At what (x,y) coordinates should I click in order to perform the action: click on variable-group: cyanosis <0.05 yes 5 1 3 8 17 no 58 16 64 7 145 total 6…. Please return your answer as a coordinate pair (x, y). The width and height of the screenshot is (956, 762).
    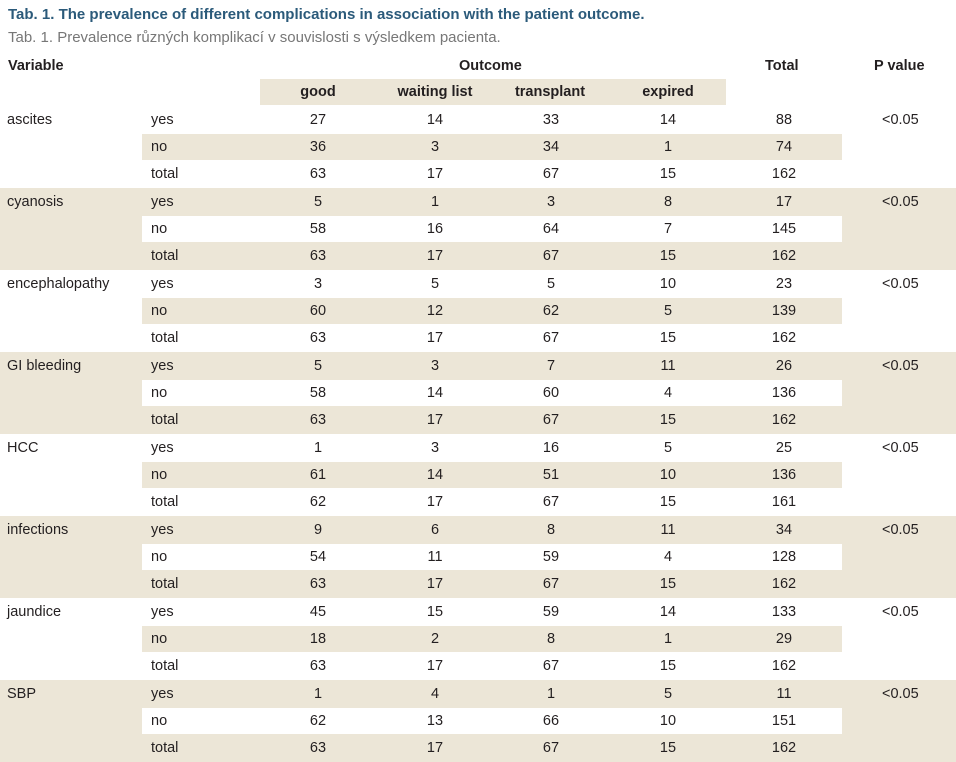
    Looking at the image, I should click on (478, 229).